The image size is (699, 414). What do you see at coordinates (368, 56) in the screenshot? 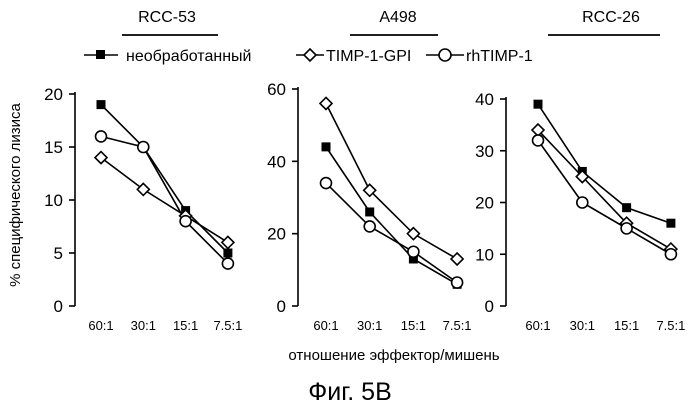
I see `legend-label-gpi: TIMP-1-GPI` at bounding box center [368, 56].